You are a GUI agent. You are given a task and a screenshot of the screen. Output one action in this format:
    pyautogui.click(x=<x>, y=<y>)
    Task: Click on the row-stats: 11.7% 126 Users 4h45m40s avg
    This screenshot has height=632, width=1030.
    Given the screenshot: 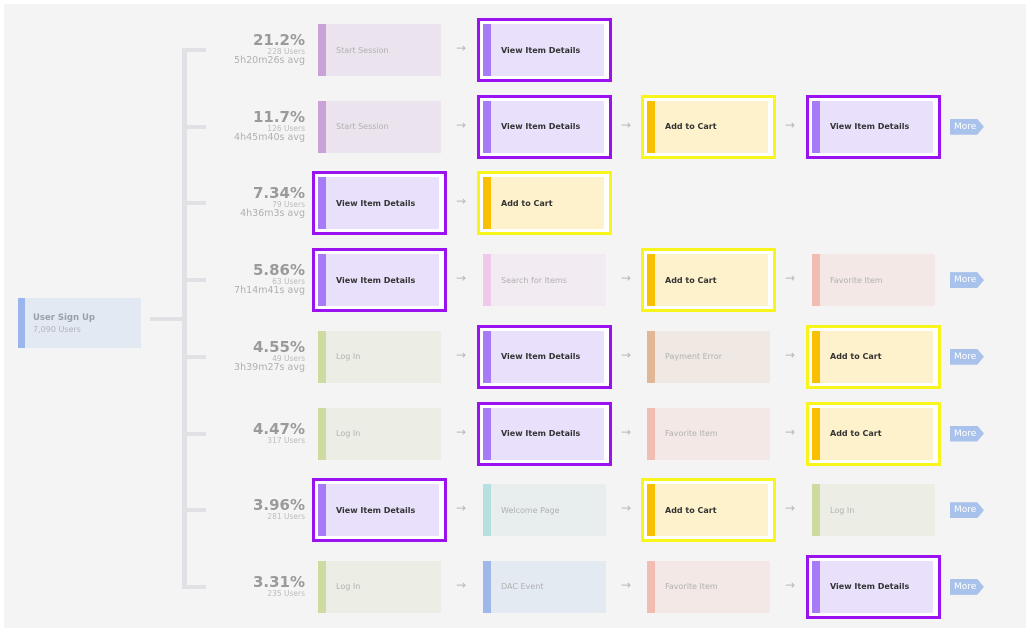 What is the action you would take?
    pyautogui.click(x=254, y=126)
    